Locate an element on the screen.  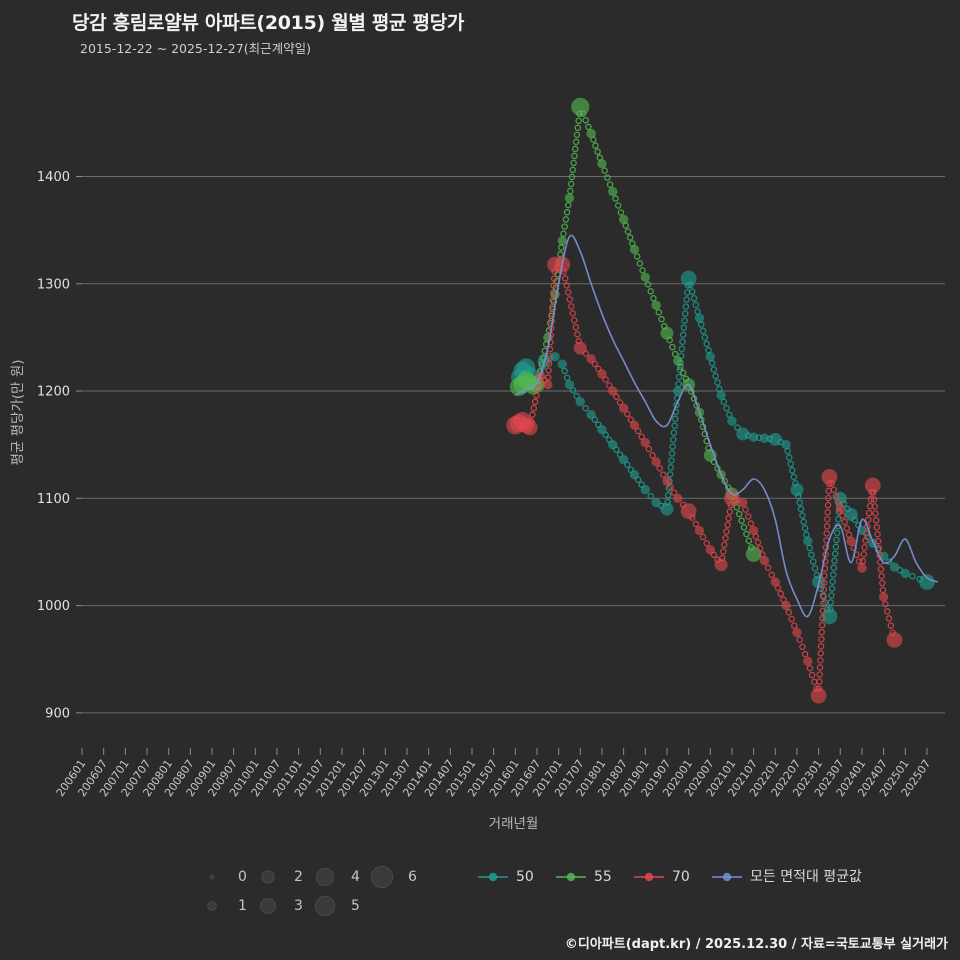
legend-item: 모든 면적대 평균값 is located at coordinates (787, 877).